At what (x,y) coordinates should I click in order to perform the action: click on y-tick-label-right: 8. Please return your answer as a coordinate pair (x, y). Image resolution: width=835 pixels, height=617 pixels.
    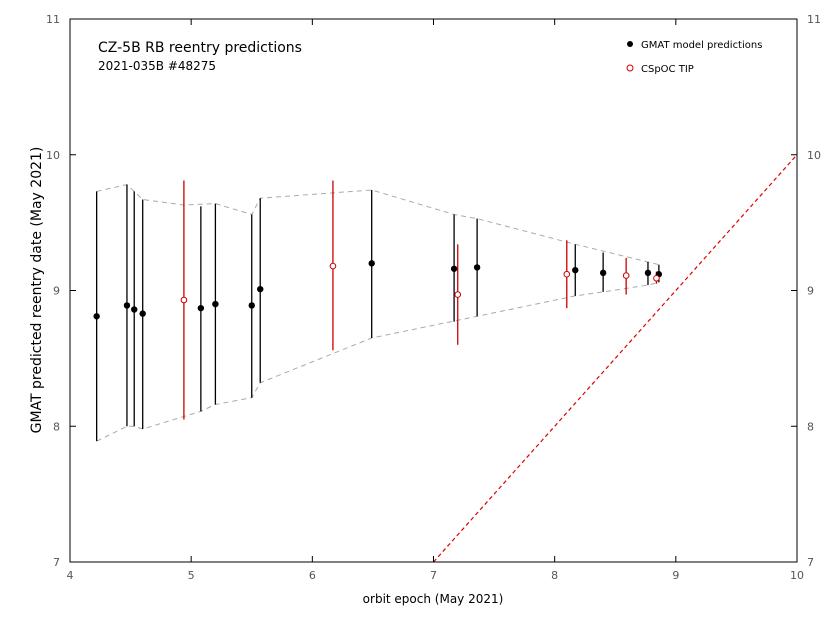
    Looking at the image, I should click on (810, 426).